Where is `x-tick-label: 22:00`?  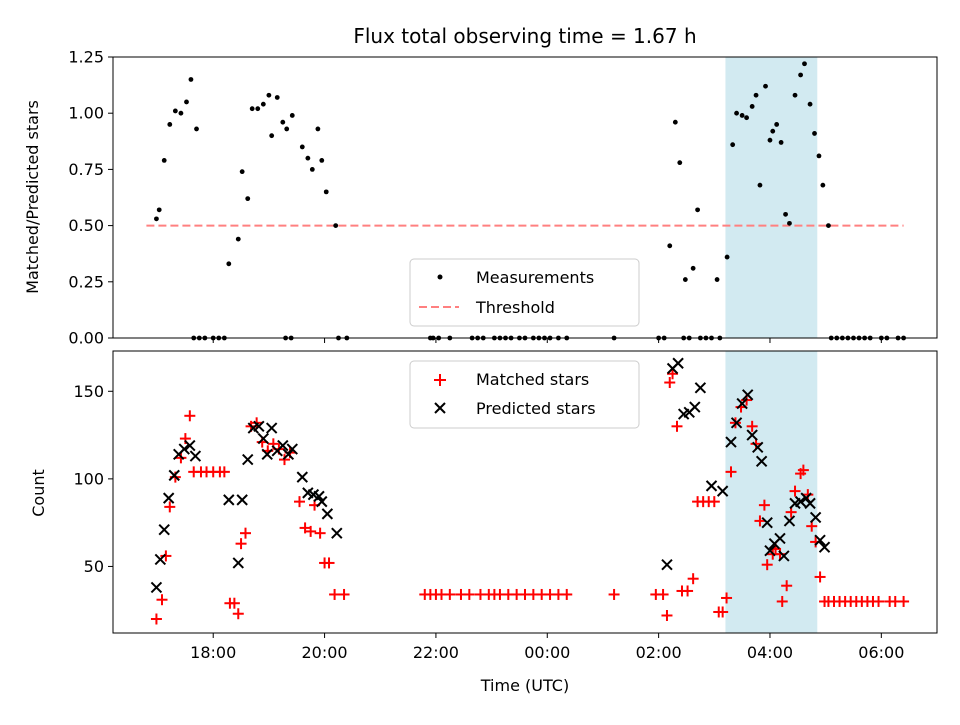 x-tick-label: 22:00 is located at coordinates (436, 652).